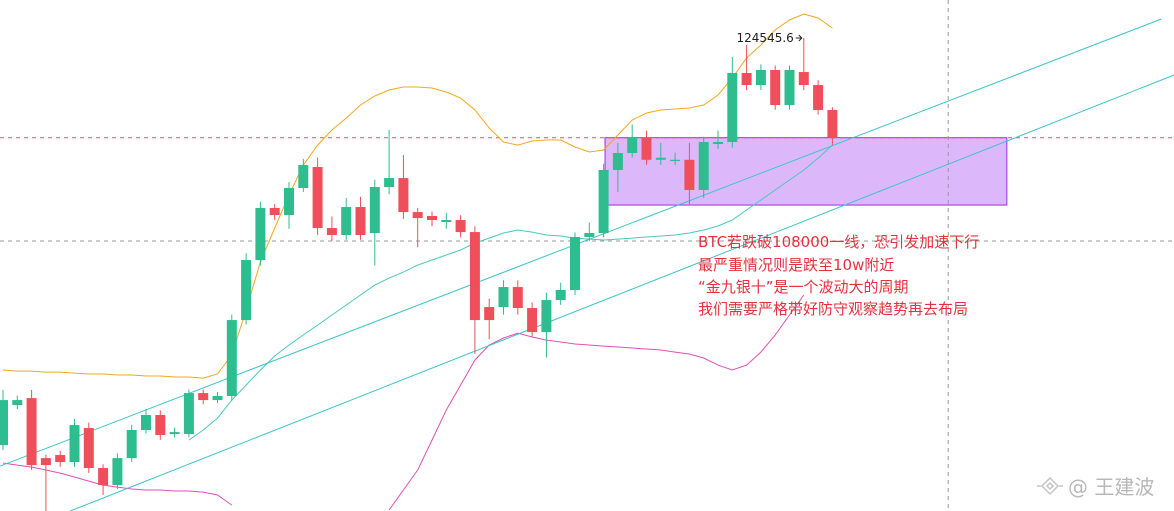 Image resolution: width=1174 pixels, height=511 pixels. What do you see at coordinates (806, 171) in the screenshot?
I see `zone` at bounding box center [806, 171].